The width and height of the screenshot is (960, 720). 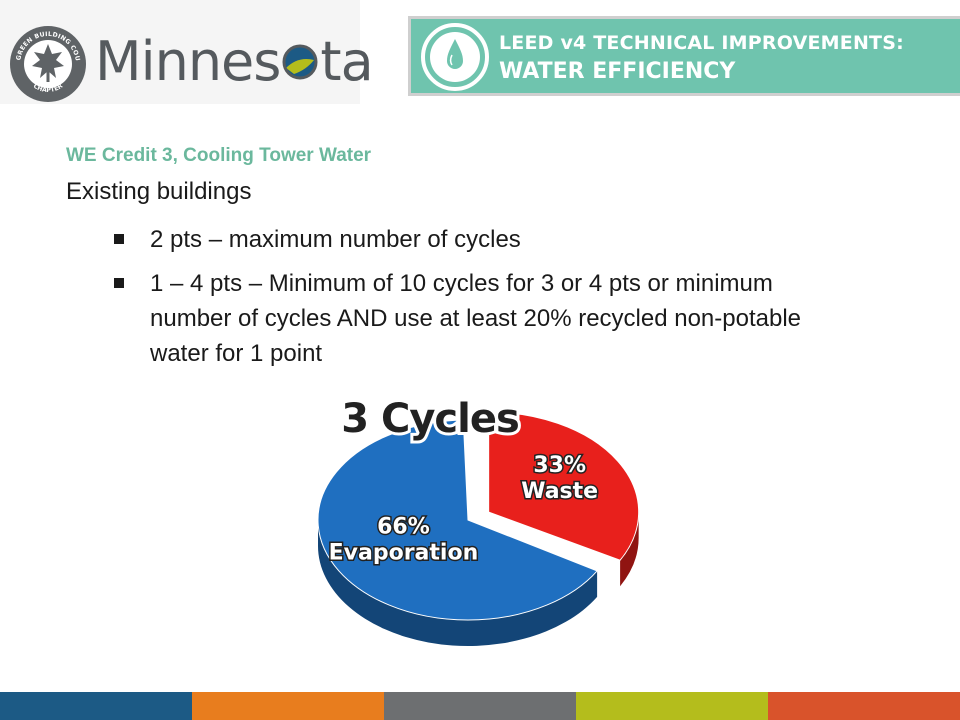 I want to click on pie-slice-waste, so click(x=564, y=486).